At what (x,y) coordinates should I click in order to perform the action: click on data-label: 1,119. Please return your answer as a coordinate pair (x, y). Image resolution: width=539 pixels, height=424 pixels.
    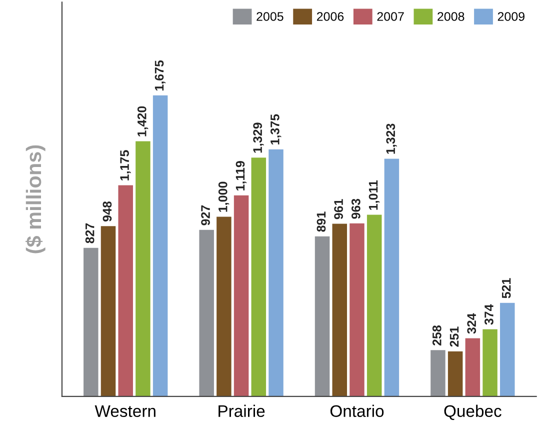
    Looking at the image, I should click on (241, 175).